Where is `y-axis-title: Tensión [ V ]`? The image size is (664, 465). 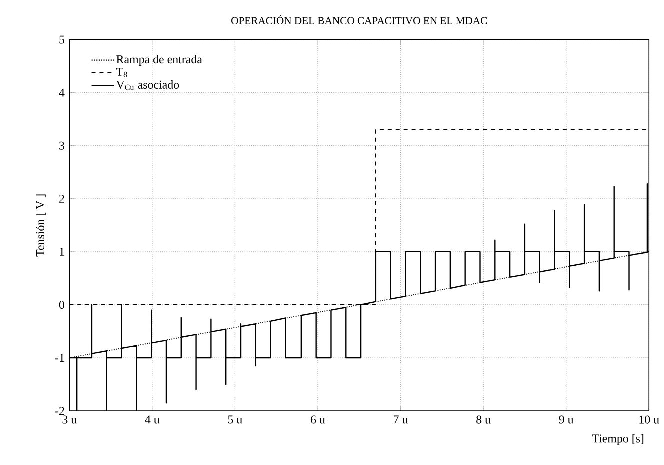
y-axis-title: Tensión [ V ] is located at coordinates (41, 225).